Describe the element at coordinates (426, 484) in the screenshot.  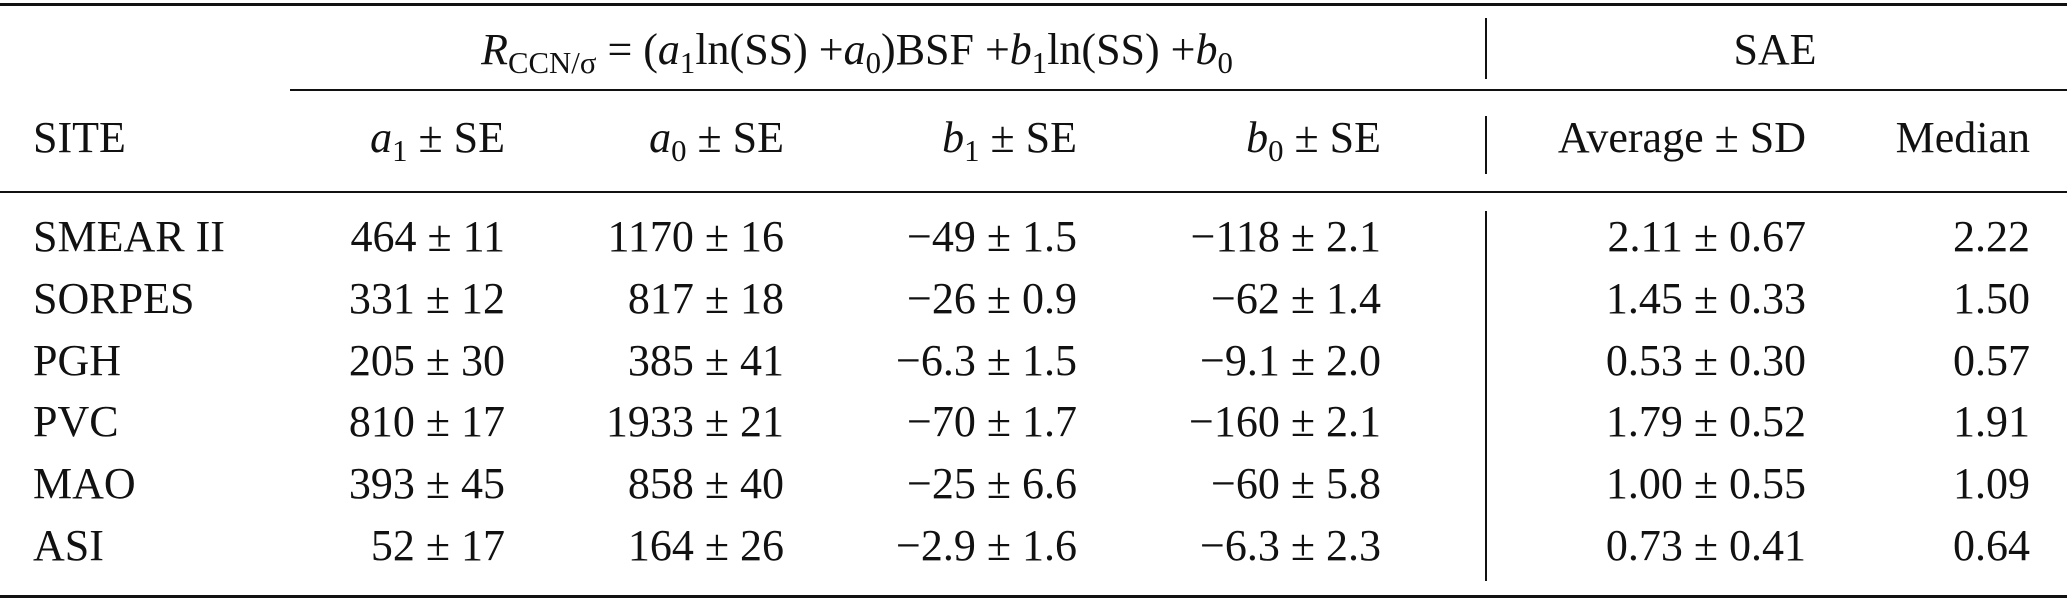
I see `value-cell: 393 ± 45` at that location.